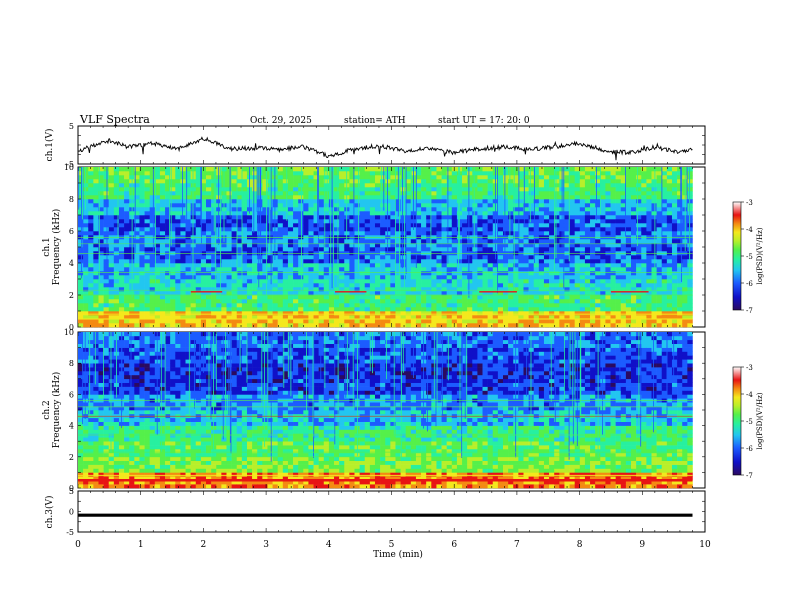 The height and width of the screenshot is (612, 792). Describe the element at coordinates (385, 148) in the screenshot. I see `ch1-voltage-trace` at that location.